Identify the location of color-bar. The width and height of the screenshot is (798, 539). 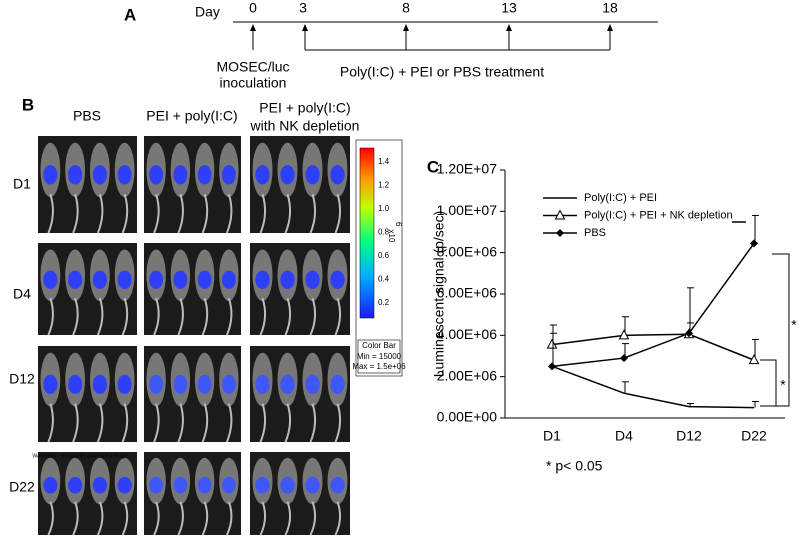
(367, 233).